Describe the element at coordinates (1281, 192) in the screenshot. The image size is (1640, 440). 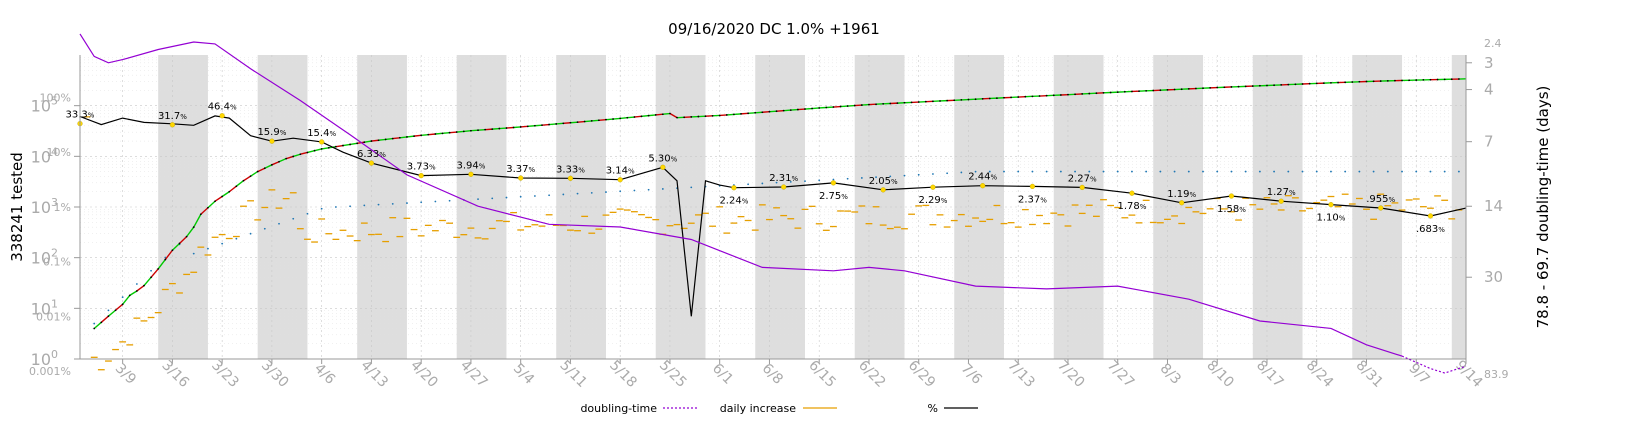
I see `pct-label: 1.27%` at that location.